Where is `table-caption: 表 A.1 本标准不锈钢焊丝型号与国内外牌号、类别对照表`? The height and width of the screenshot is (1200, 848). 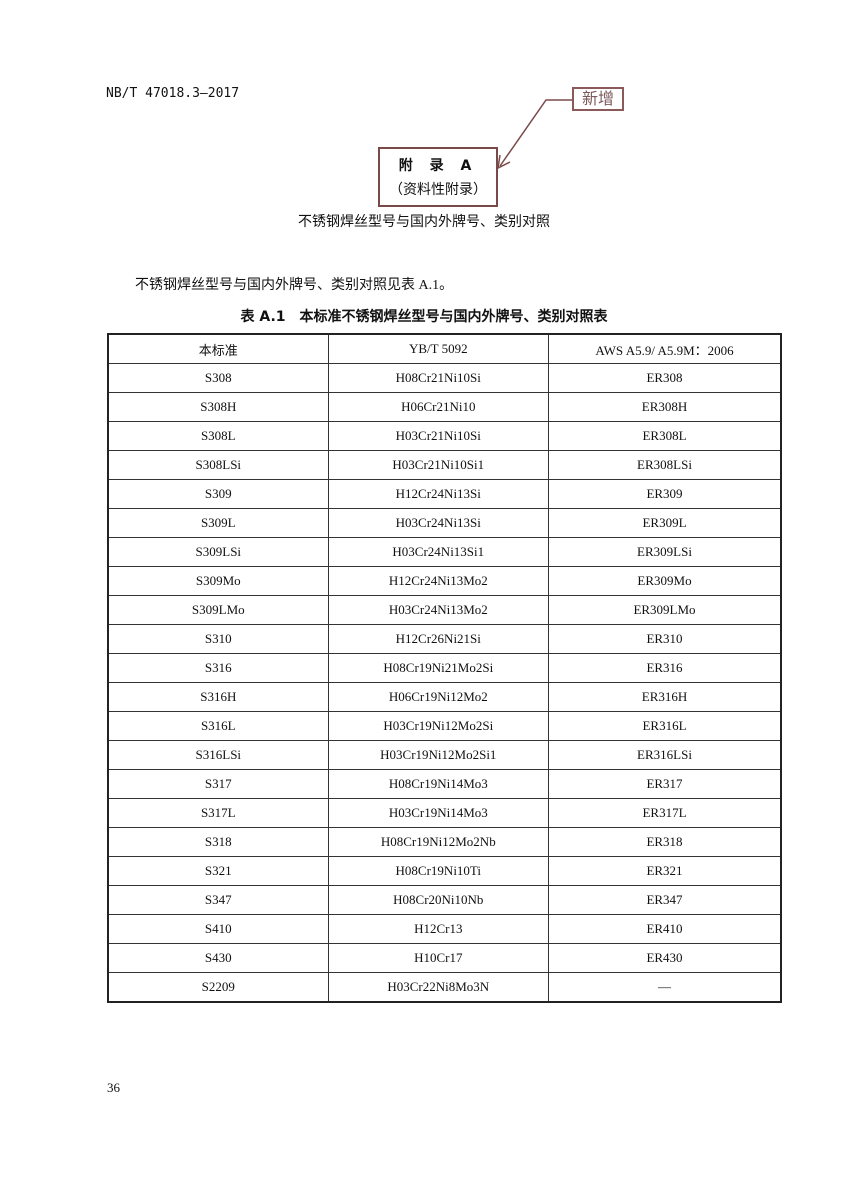 table-caption: 表 A.1 本标准不锈钢焊丝型号与国内外牌号、类别对照表 is located at coordinates (424, 317).